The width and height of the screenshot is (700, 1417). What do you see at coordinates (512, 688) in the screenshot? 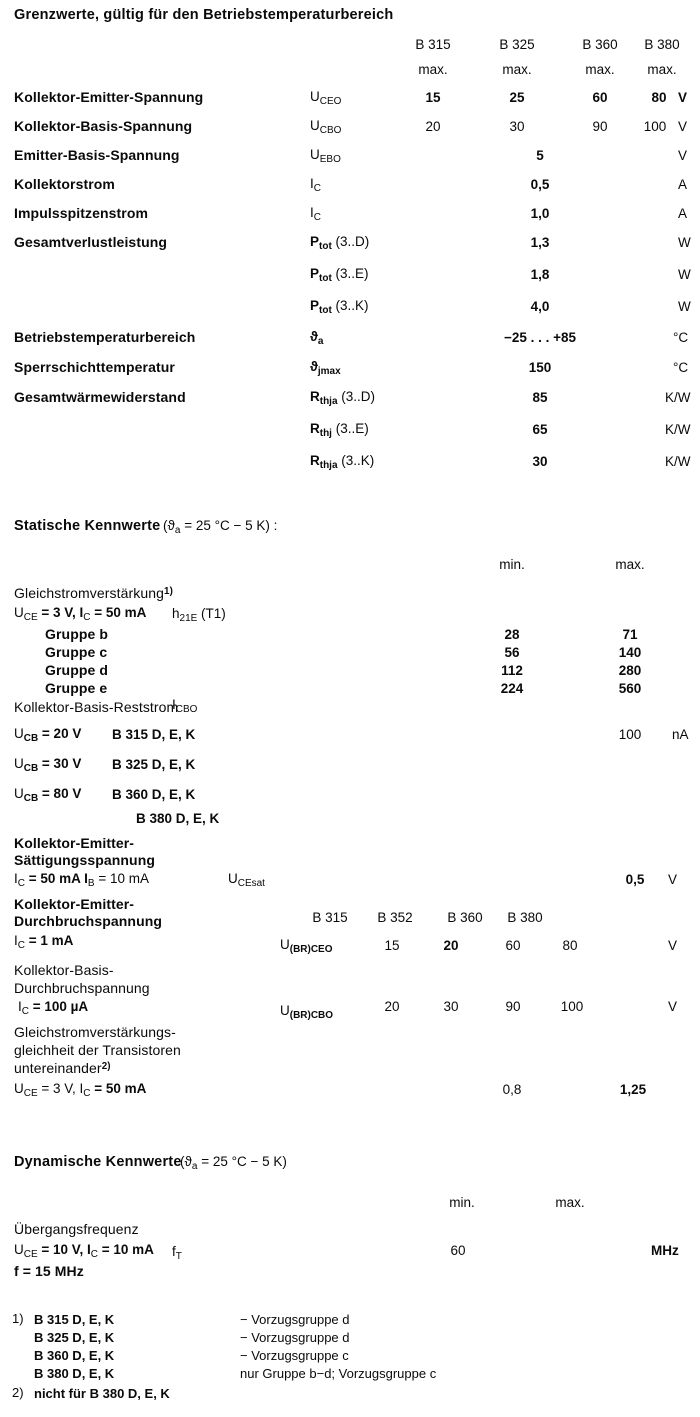
I see `gain-group-min: 224` at bounding box center [512, 688].